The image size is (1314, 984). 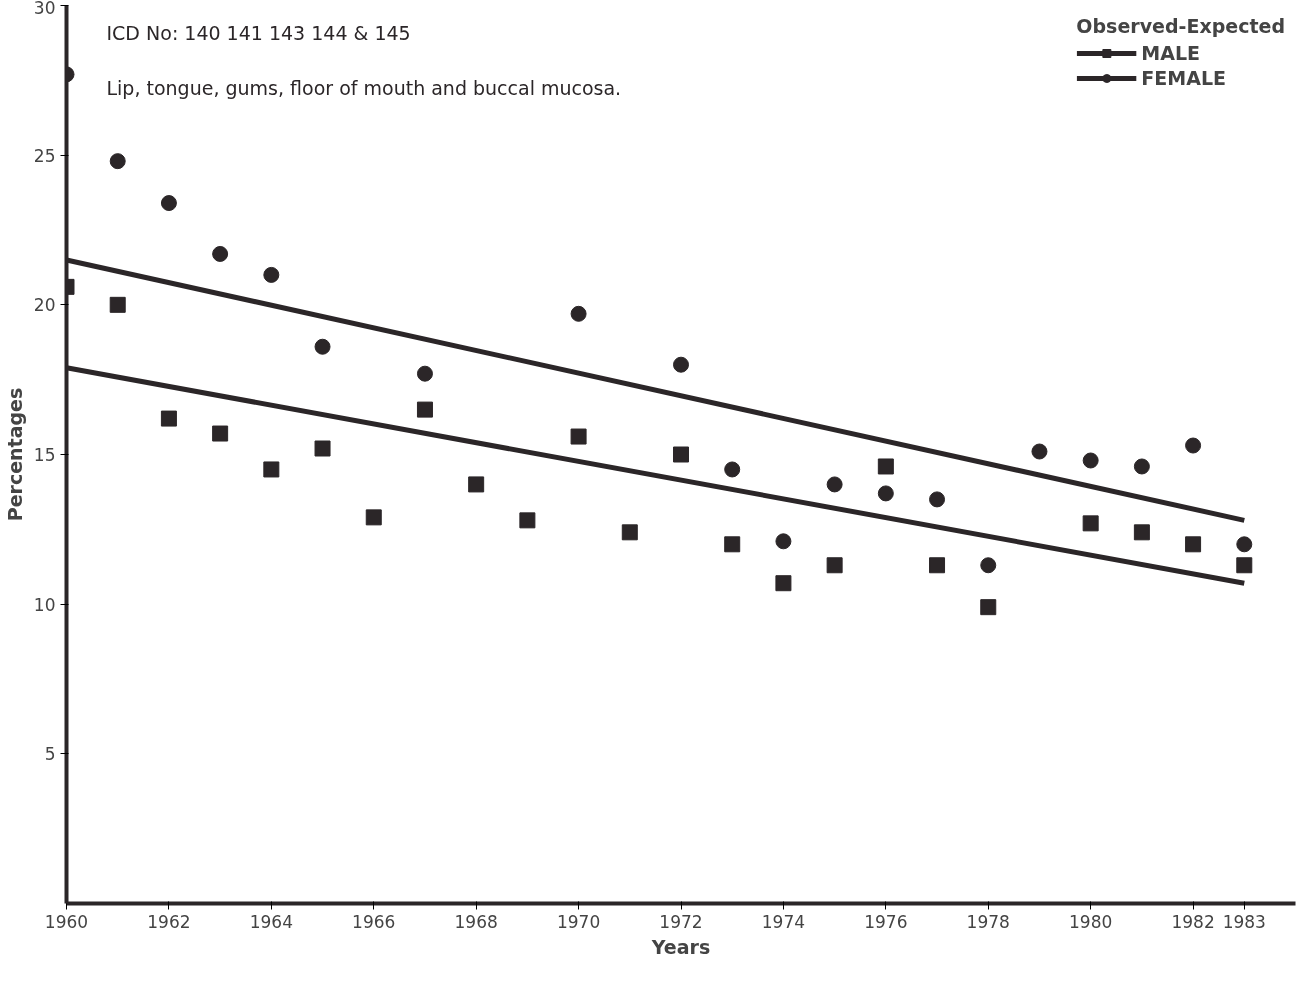 What do you see at coordinates (1244, 921) in the screenshot?
I see `x-tick-label: 1983` at bounding box center [1244, 921].